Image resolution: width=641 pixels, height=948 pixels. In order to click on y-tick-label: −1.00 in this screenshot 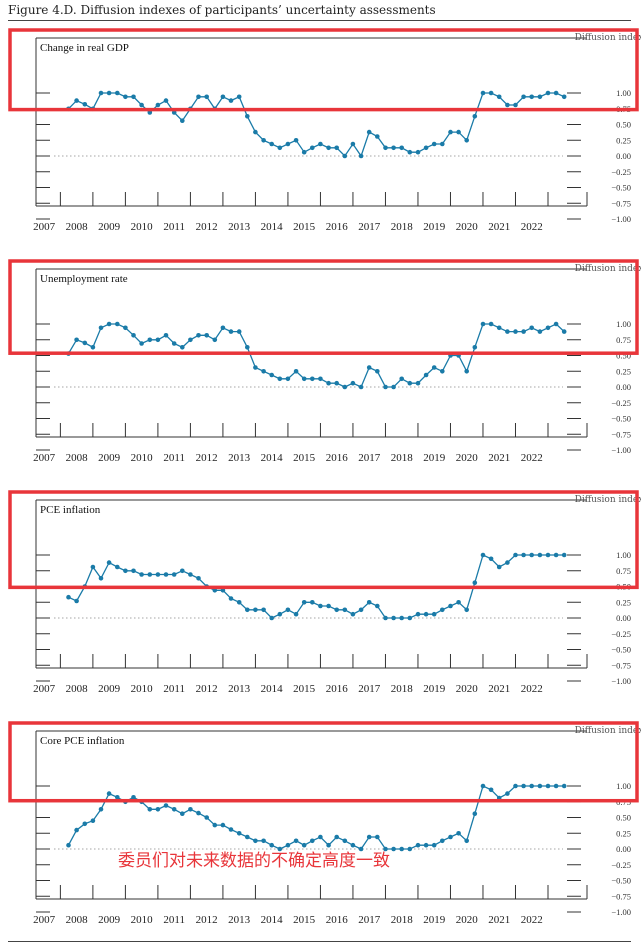, I will do `click(621, 912)`.